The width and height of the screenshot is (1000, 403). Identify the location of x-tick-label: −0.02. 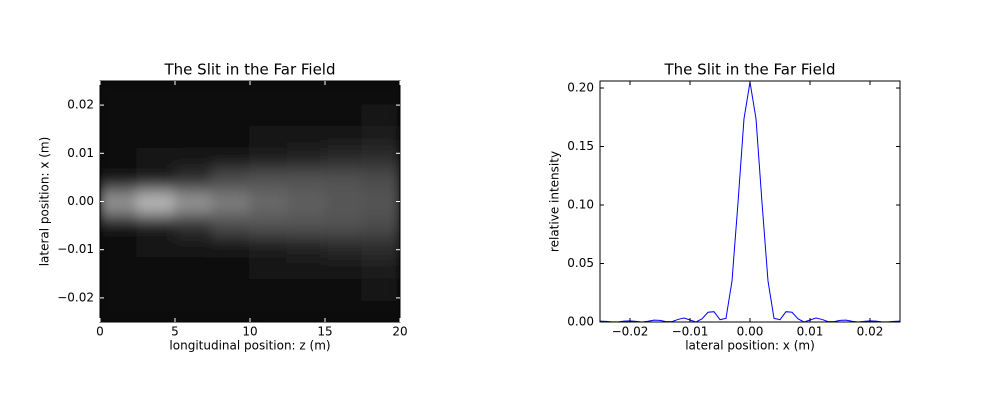
(630, 332).